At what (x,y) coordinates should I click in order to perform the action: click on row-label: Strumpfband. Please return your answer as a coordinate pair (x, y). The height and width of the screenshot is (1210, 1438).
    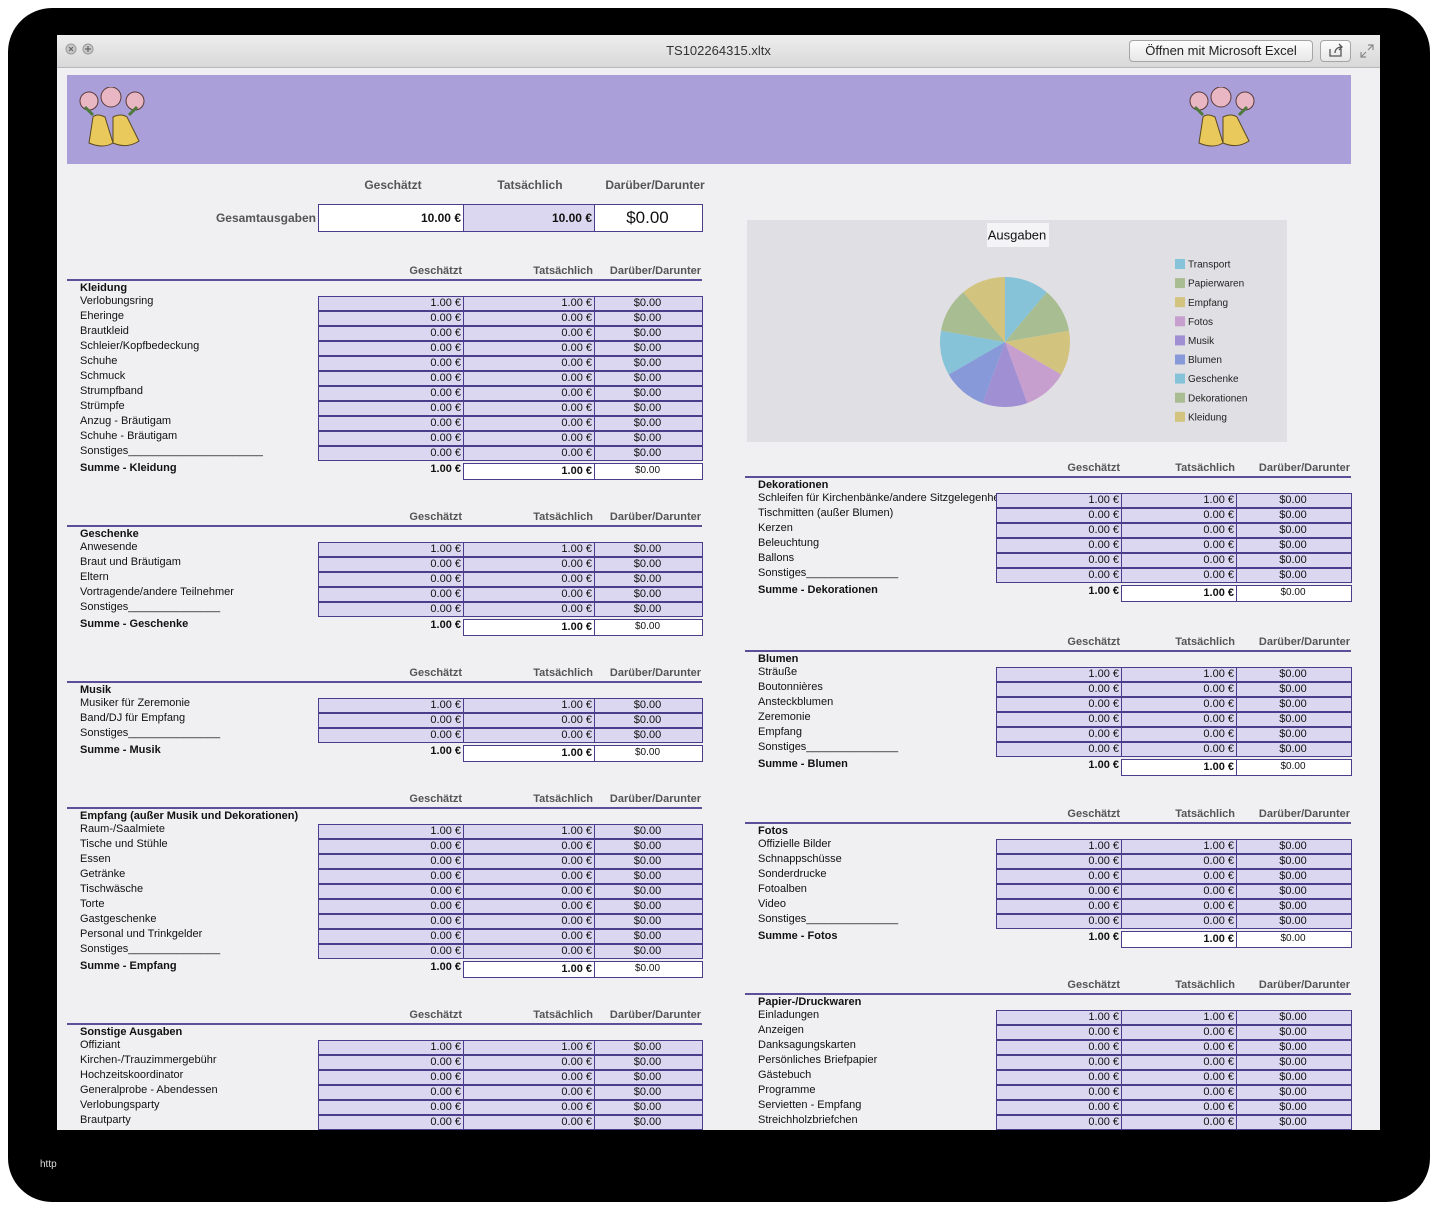
    Looking at the image, I should click on (111, 391).